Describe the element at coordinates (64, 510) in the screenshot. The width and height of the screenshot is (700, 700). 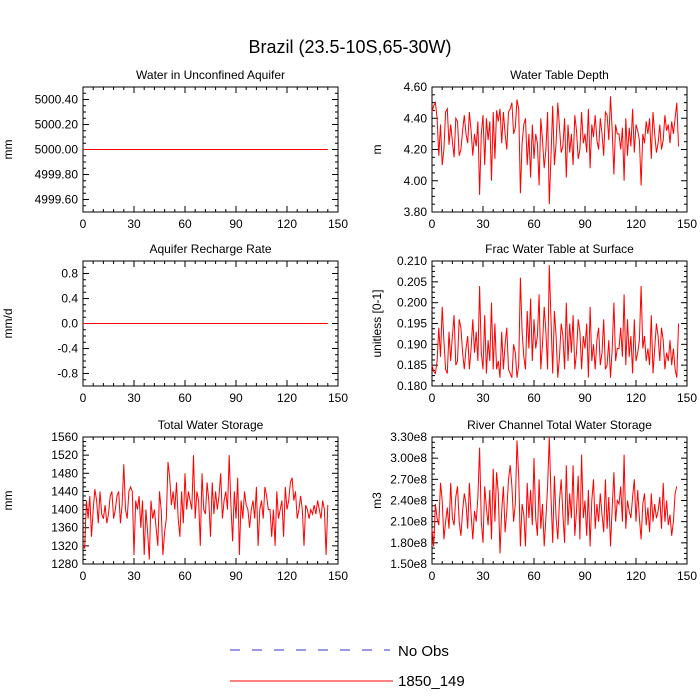
I see `y-tick-label: 1400` at that location.